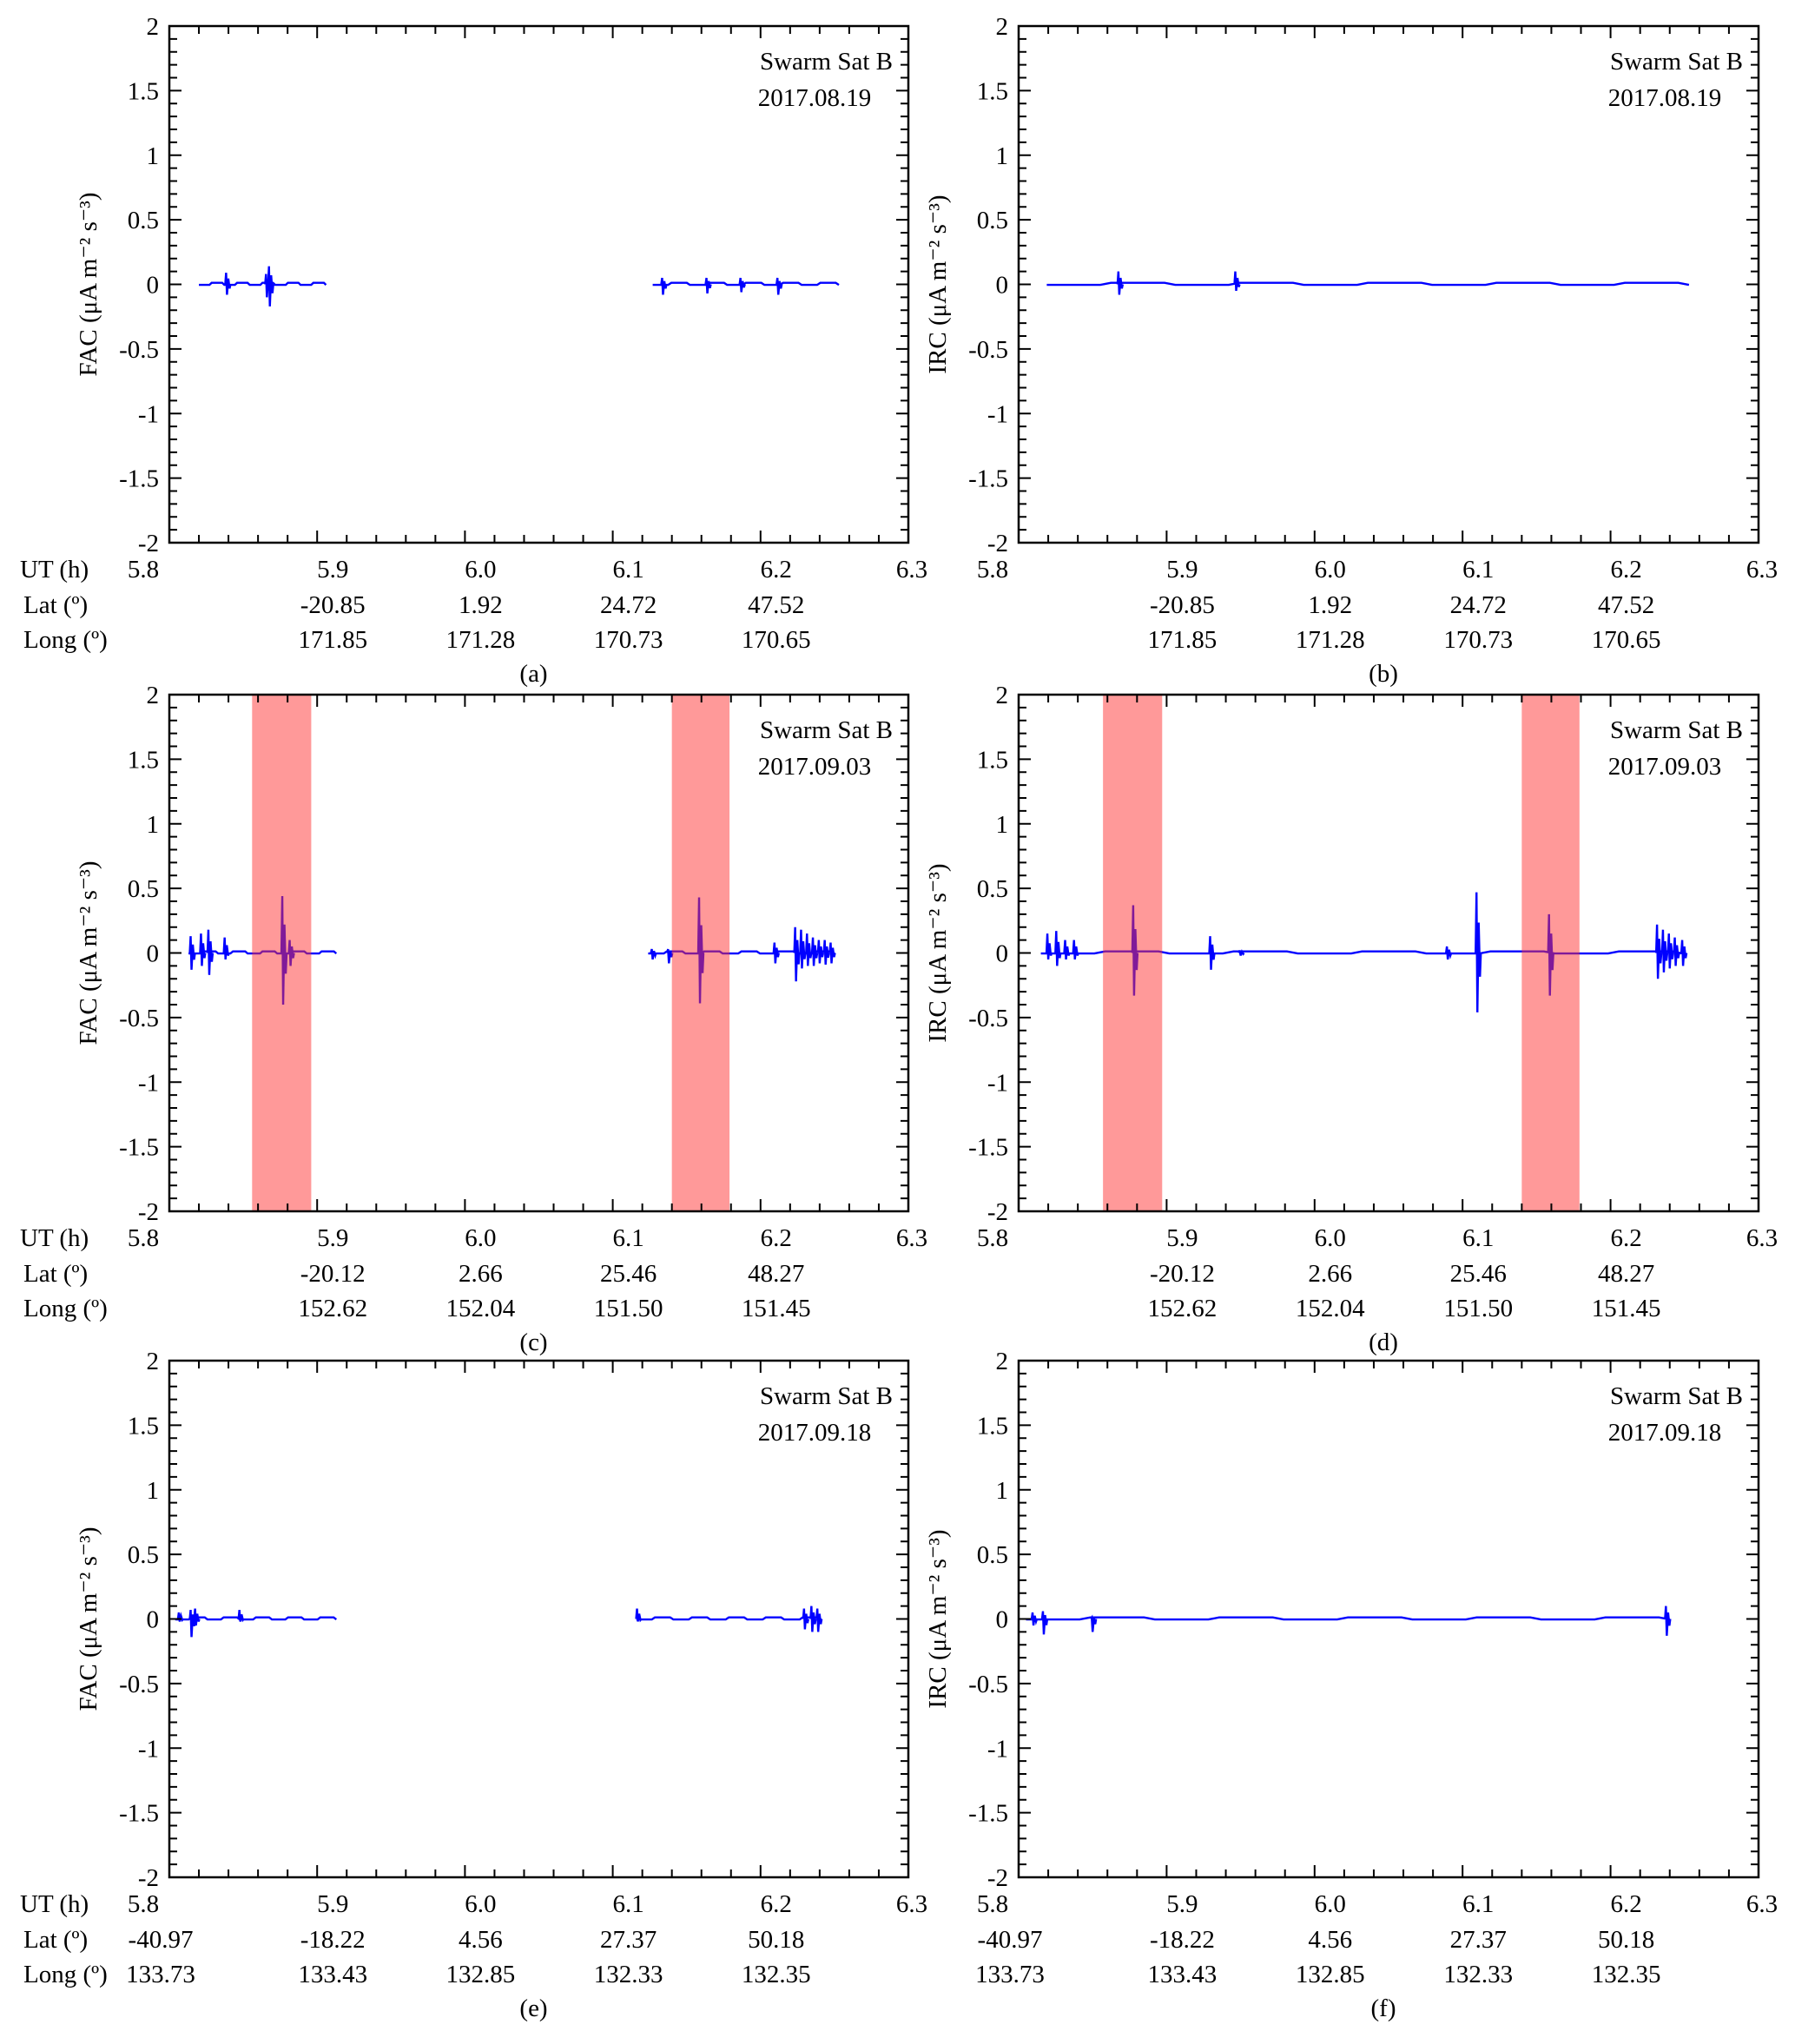 This screenshot has height=2044, width=1795. What do you see at coordinates (332, 640) in the screenshot?
I see `x-row-value: 171.85` at bounding box center [332, 640].